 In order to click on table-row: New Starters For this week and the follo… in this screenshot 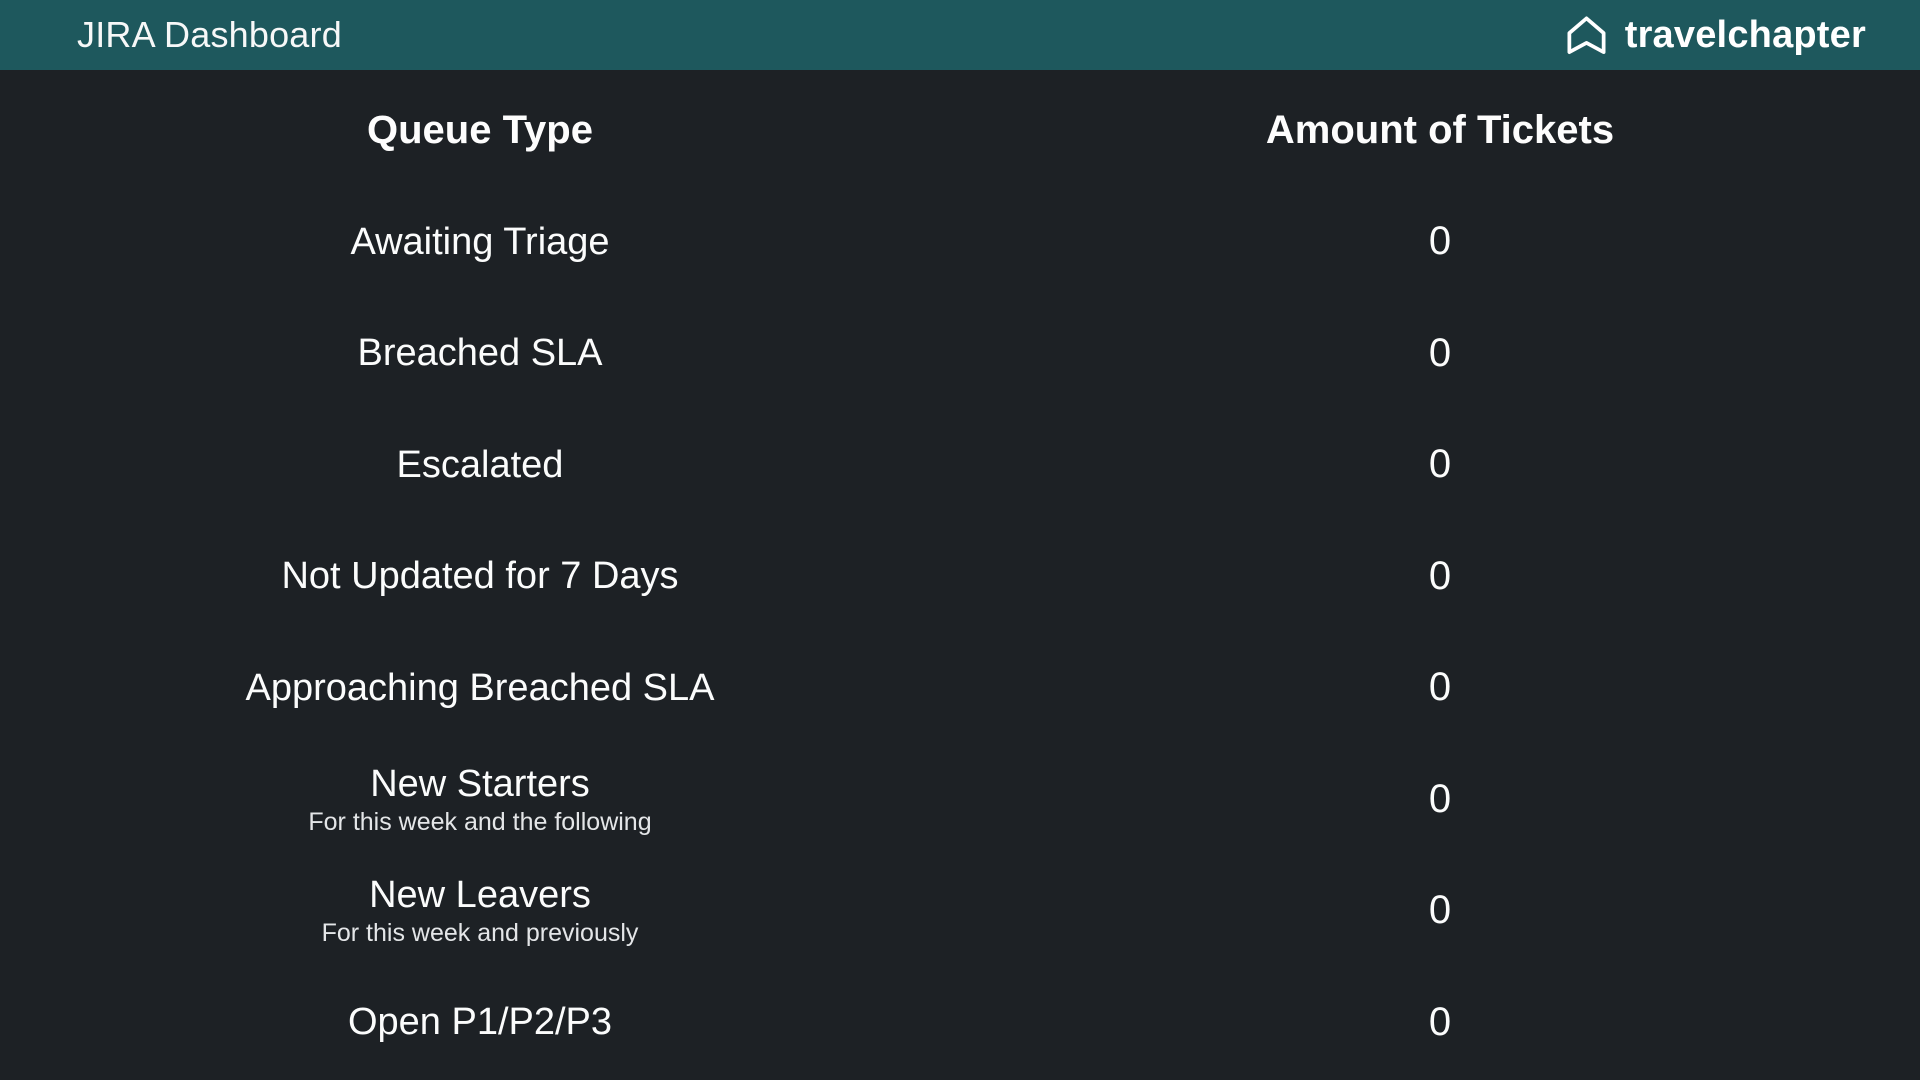, I will do `click(960, 800)`.